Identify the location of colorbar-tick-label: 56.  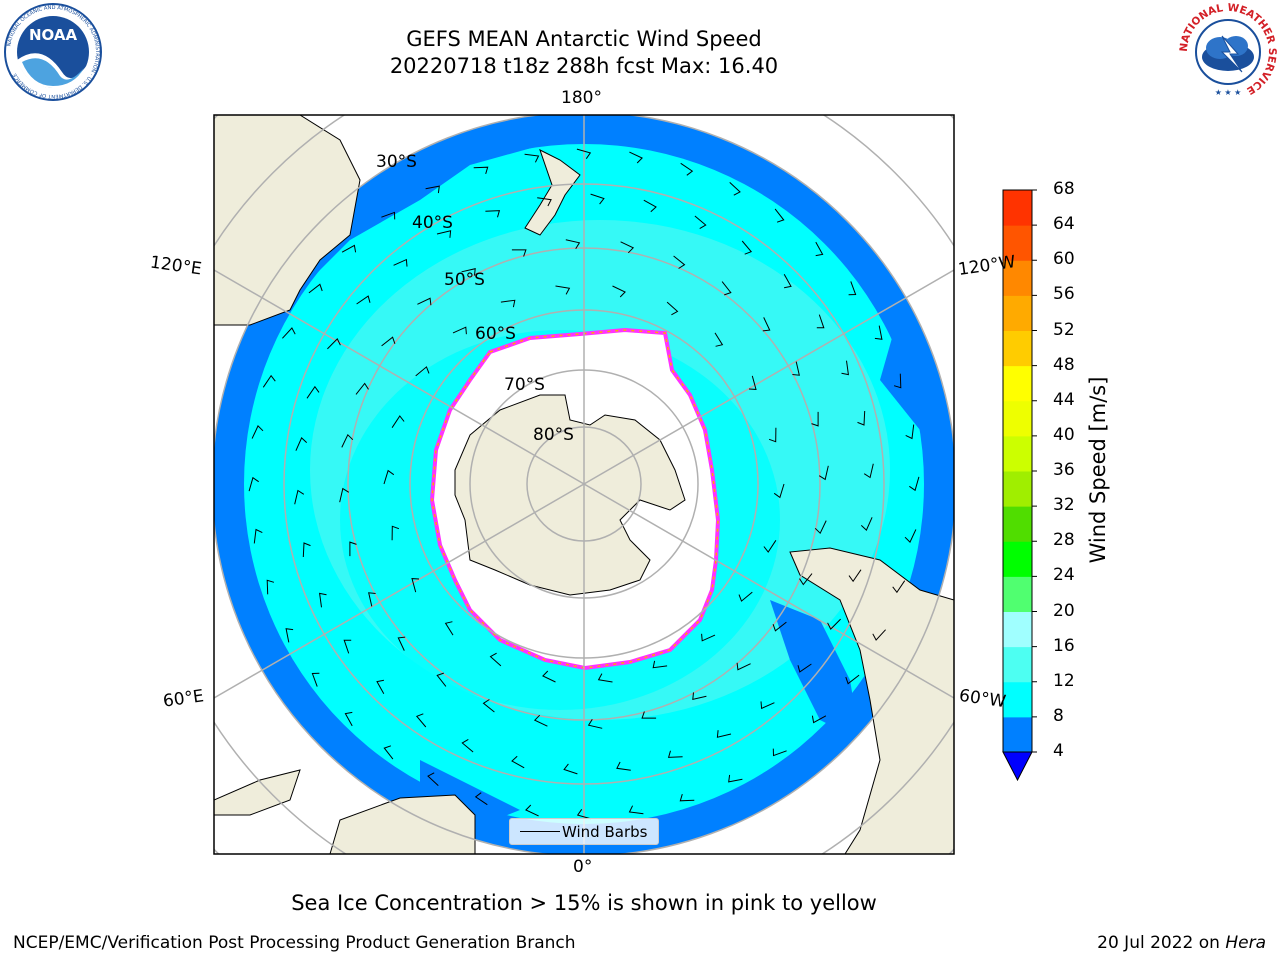
(1064, 294).